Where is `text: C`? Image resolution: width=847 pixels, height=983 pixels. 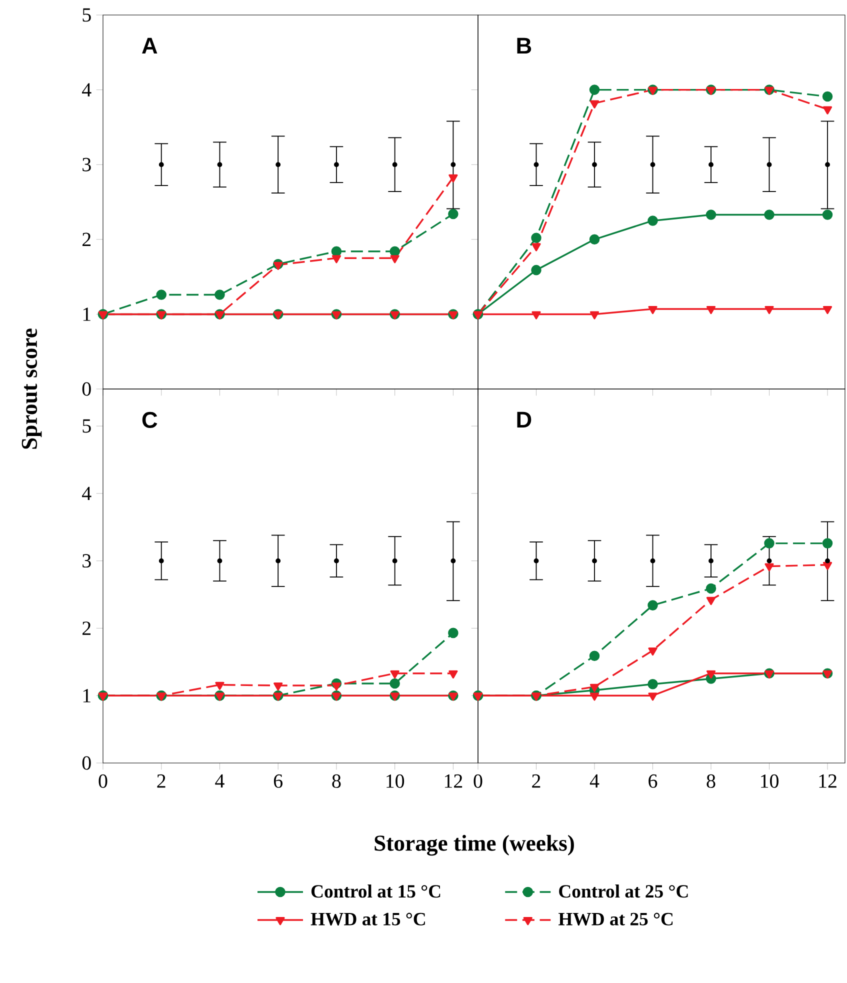 text: C is located at coordinates (150, 420).